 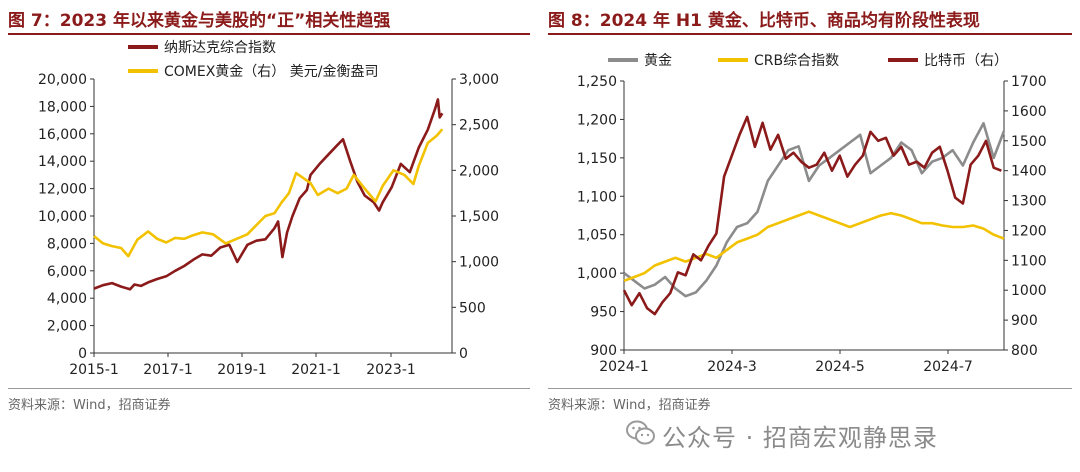 What do you see at coordinates (603, 313) in the screenshot?
I see `chart-2-y-left-tick-label: 950` at bounding box center [603, 313].